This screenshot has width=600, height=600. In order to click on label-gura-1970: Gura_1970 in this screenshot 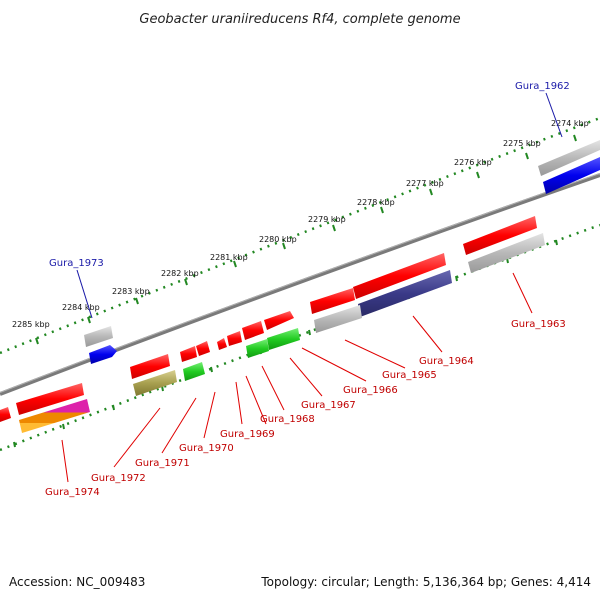, I will do `click(206, 448)`.